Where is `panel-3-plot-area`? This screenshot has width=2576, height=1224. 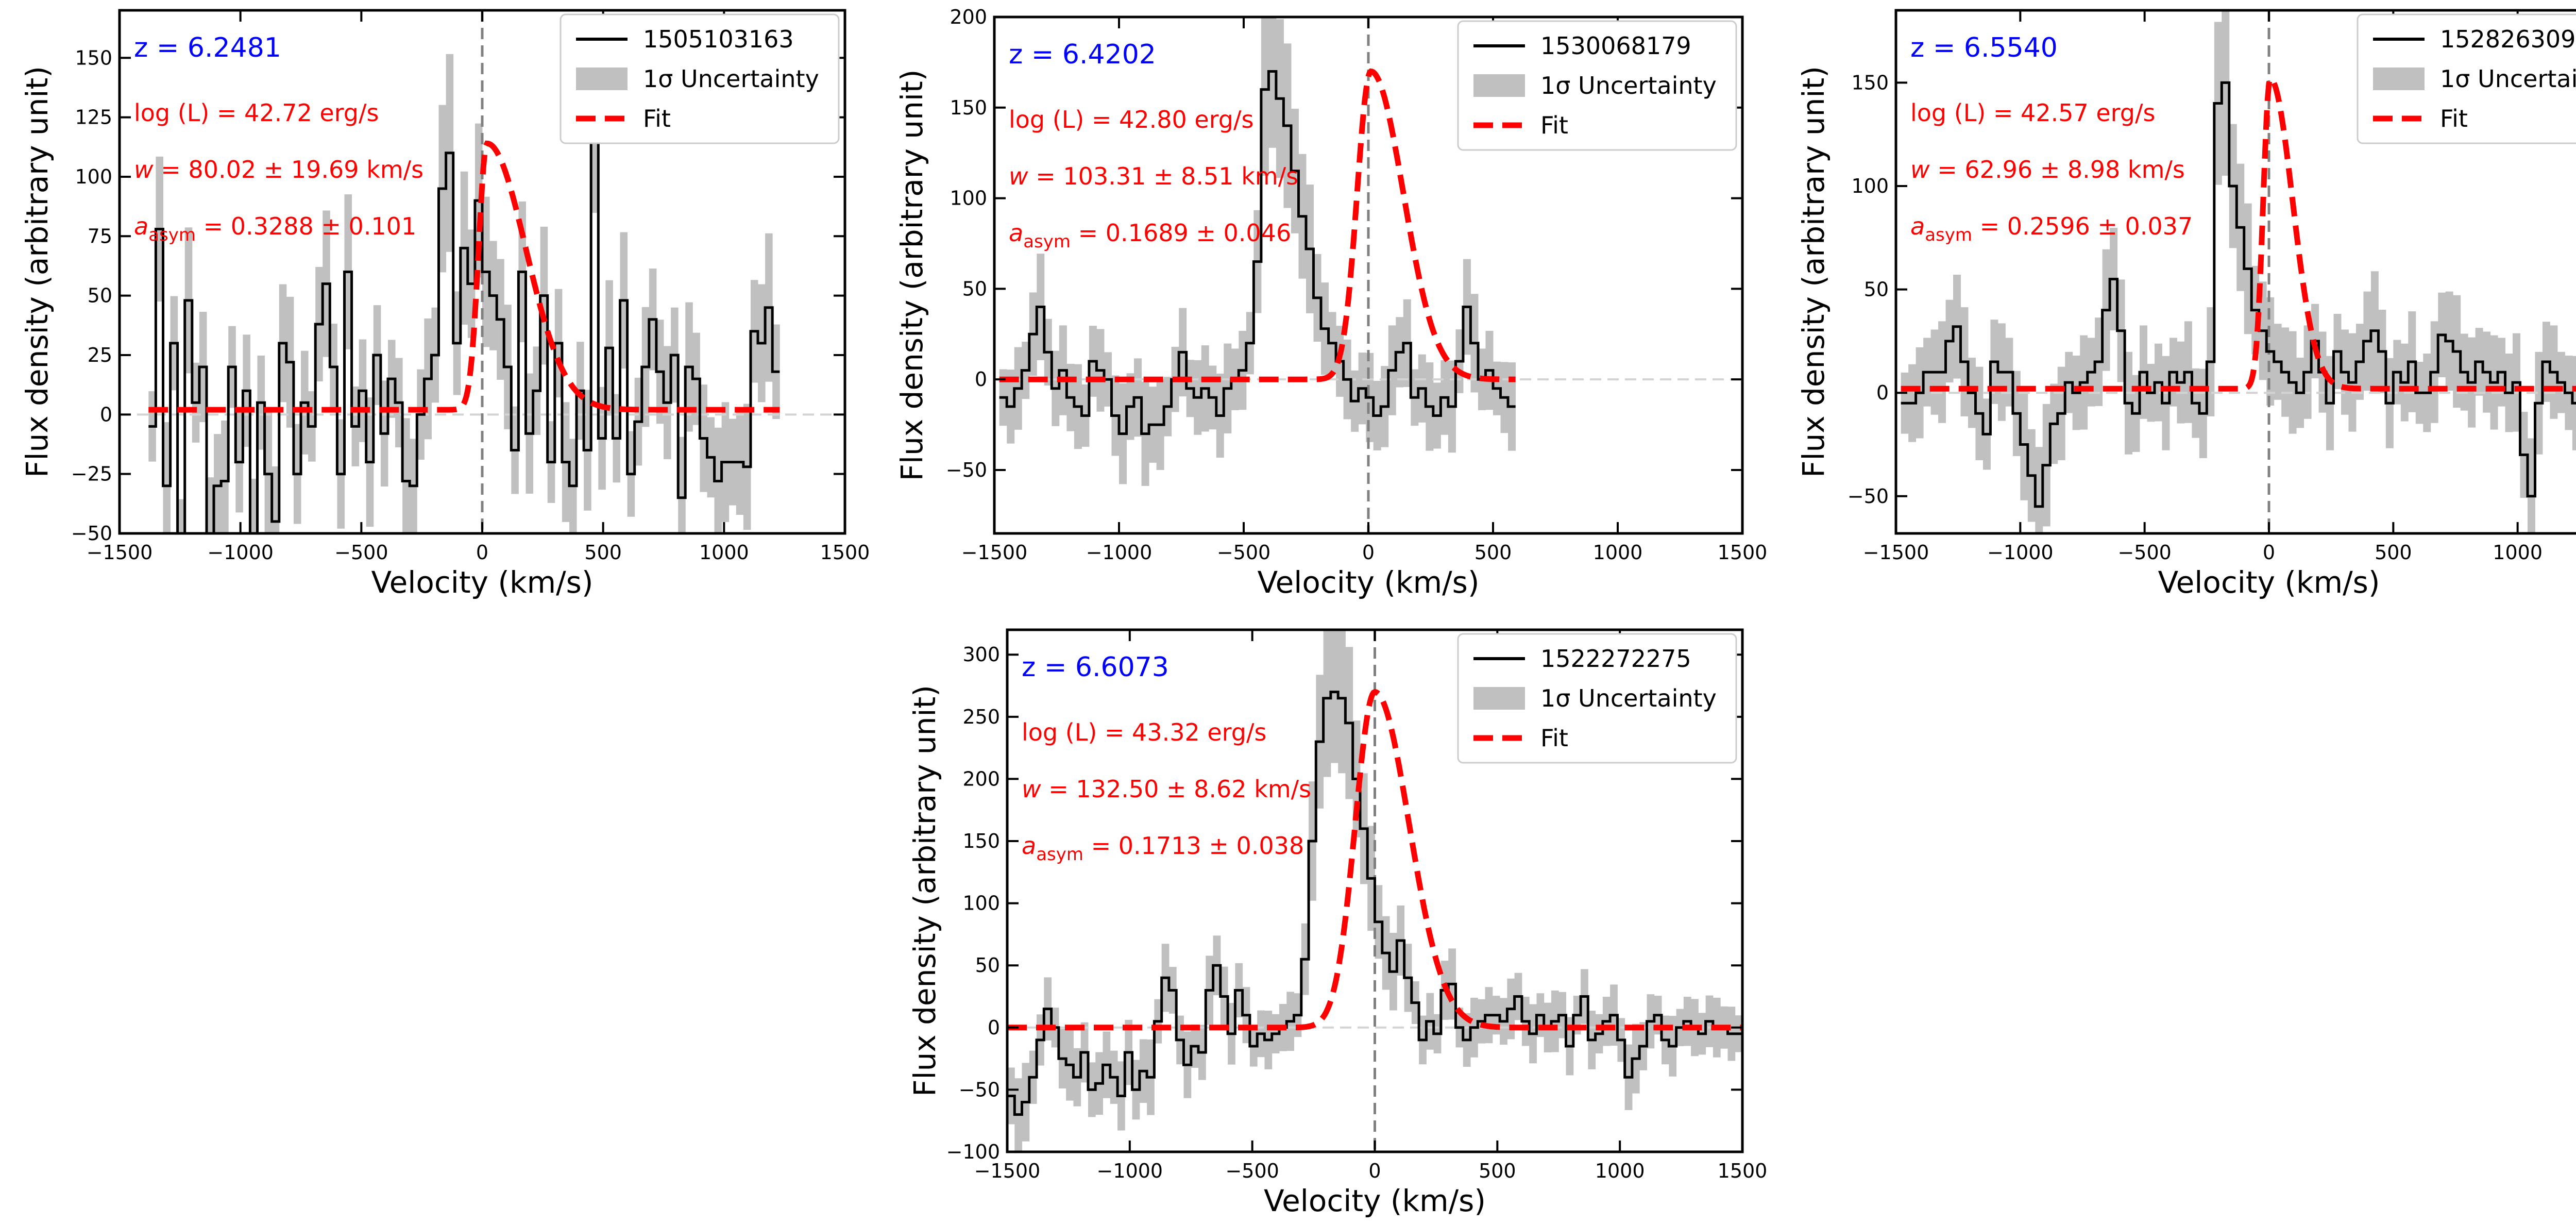
panel-3-plot-area is located at coordinates (2236, 271).